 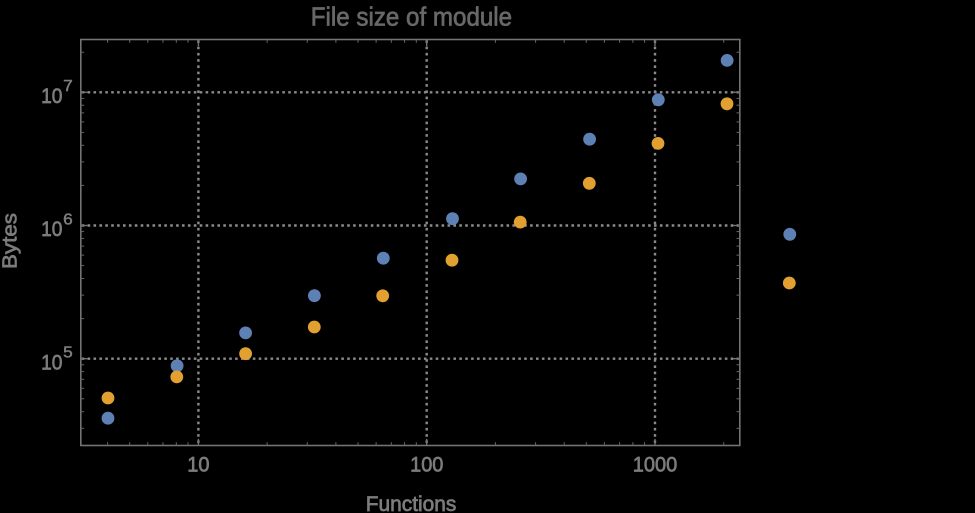 I want to click on svg-text: 7, so click(x=68, y=86).